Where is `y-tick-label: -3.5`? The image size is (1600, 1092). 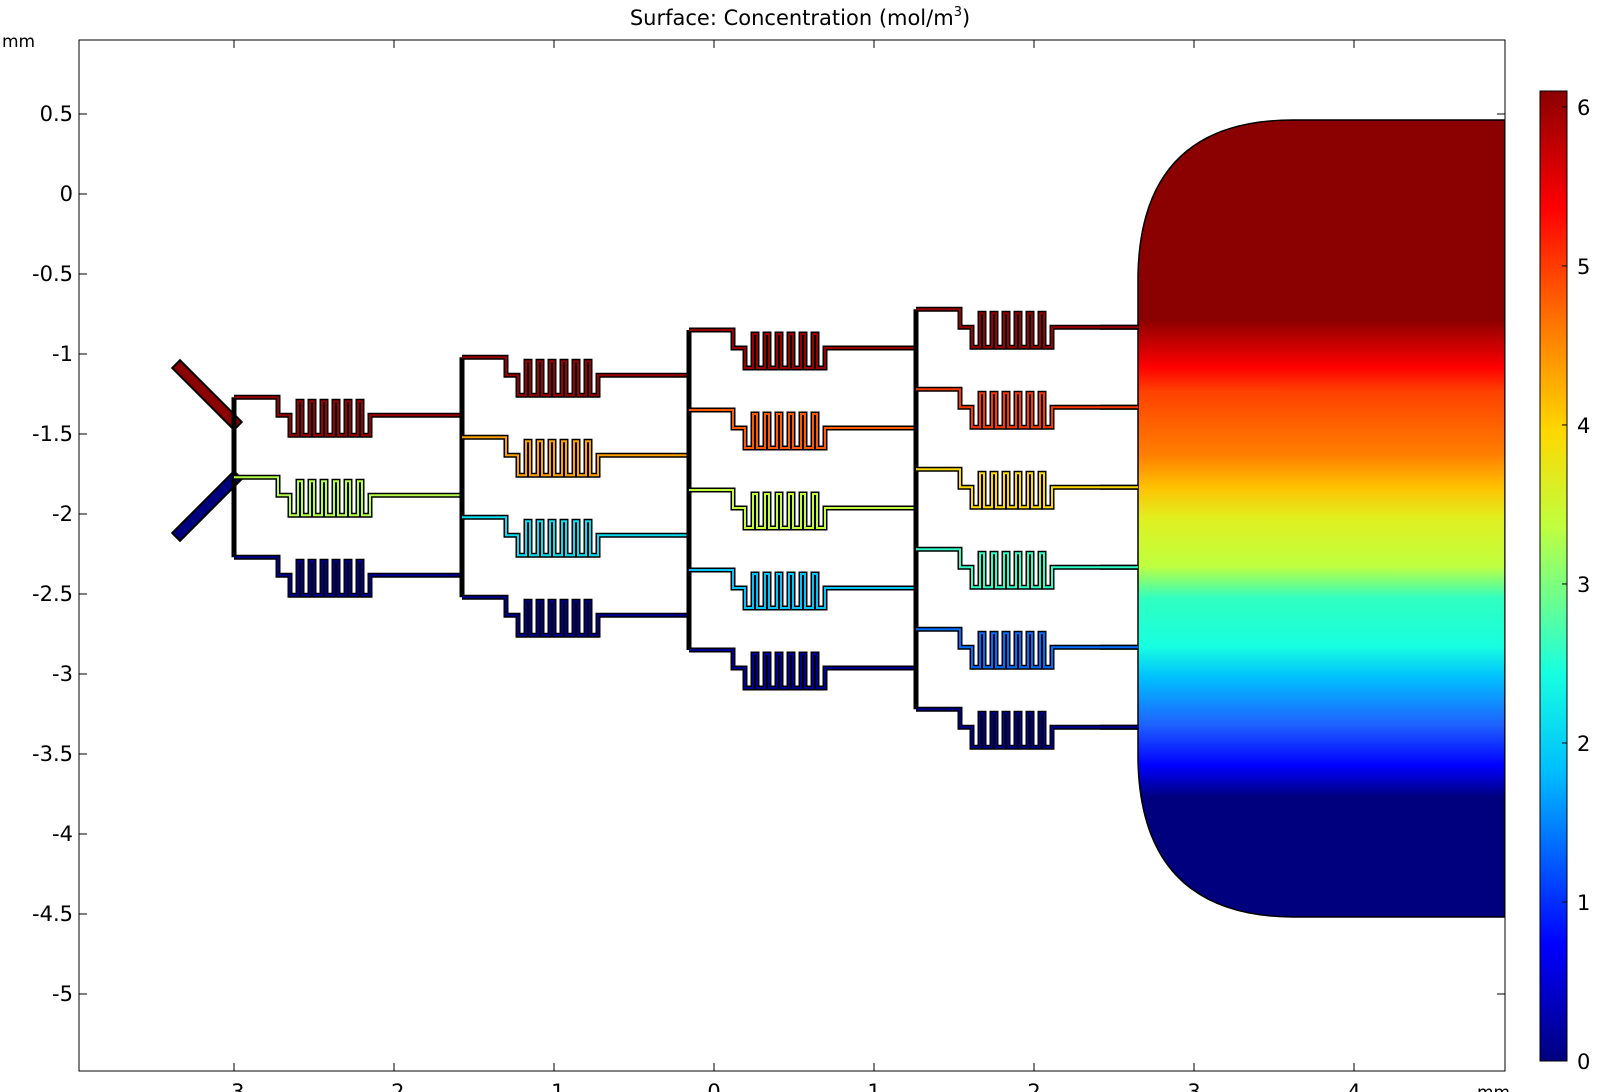
y-tick-label: -3.5 is located at coordinates (52, 754).